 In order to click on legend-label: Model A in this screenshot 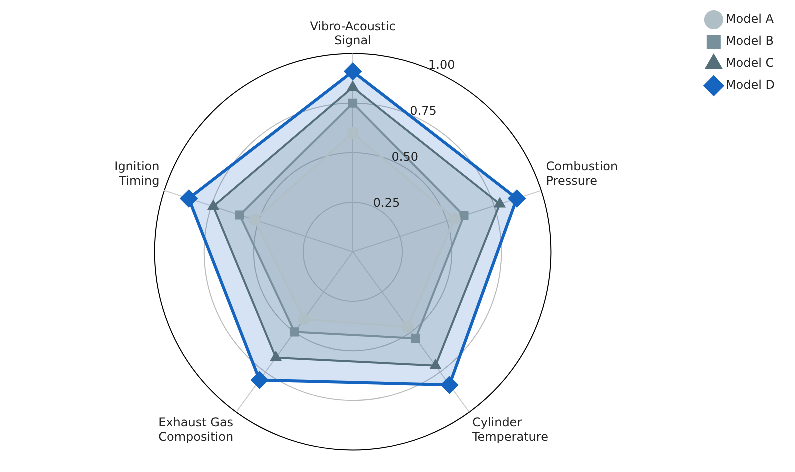, I will do `click(750, 19)`.